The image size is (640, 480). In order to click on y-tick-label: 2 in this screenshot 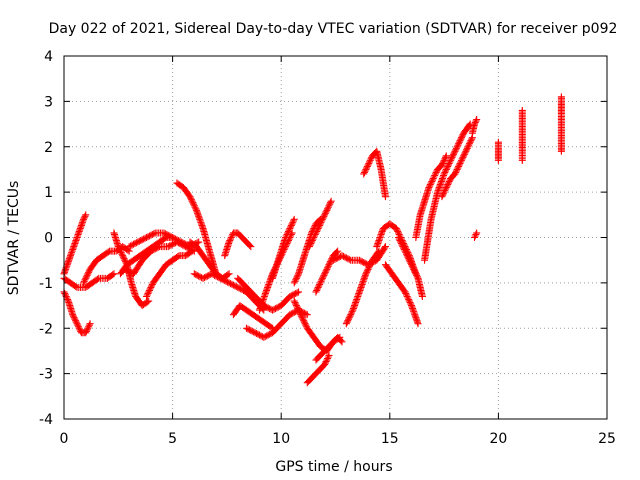, I will do `click(48, 148)`.